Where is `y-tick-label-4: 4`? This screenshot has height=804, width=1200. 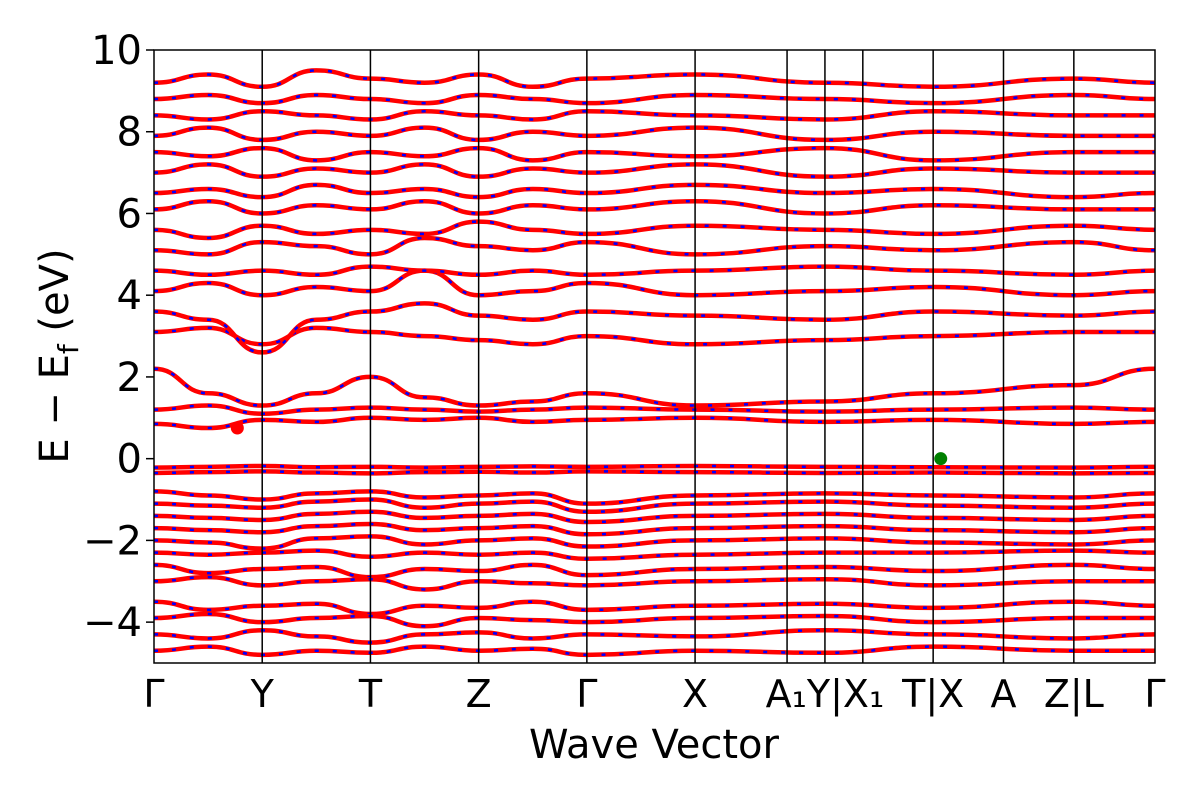 y-tick-label-4: 4 is located at coordinates (129, 296).